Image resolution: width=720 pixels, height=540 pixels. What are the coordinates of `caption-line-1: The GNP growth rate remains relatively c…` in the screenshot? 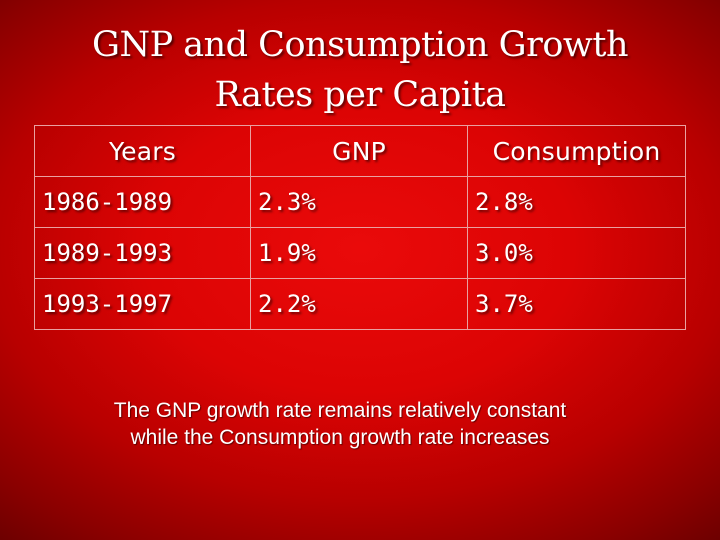 It's located at (340, 410).